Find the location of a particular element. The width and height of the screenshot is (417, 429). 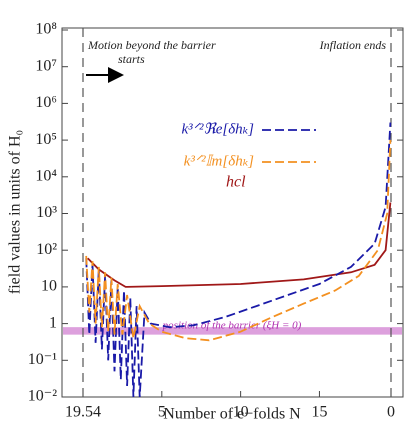

y-tick-label: 10⁶ is located at coordinates (46, 102).